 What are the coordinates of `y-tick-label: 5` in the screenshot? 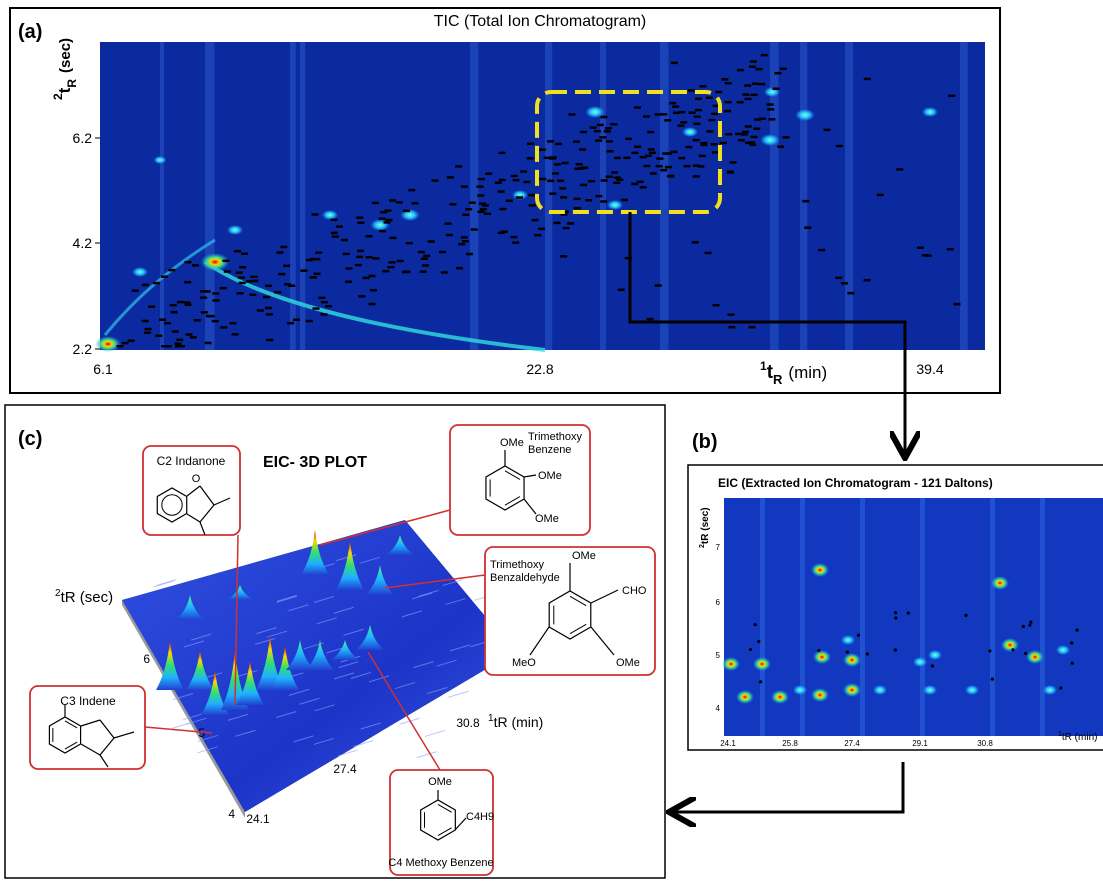 It's located at (201, 733).